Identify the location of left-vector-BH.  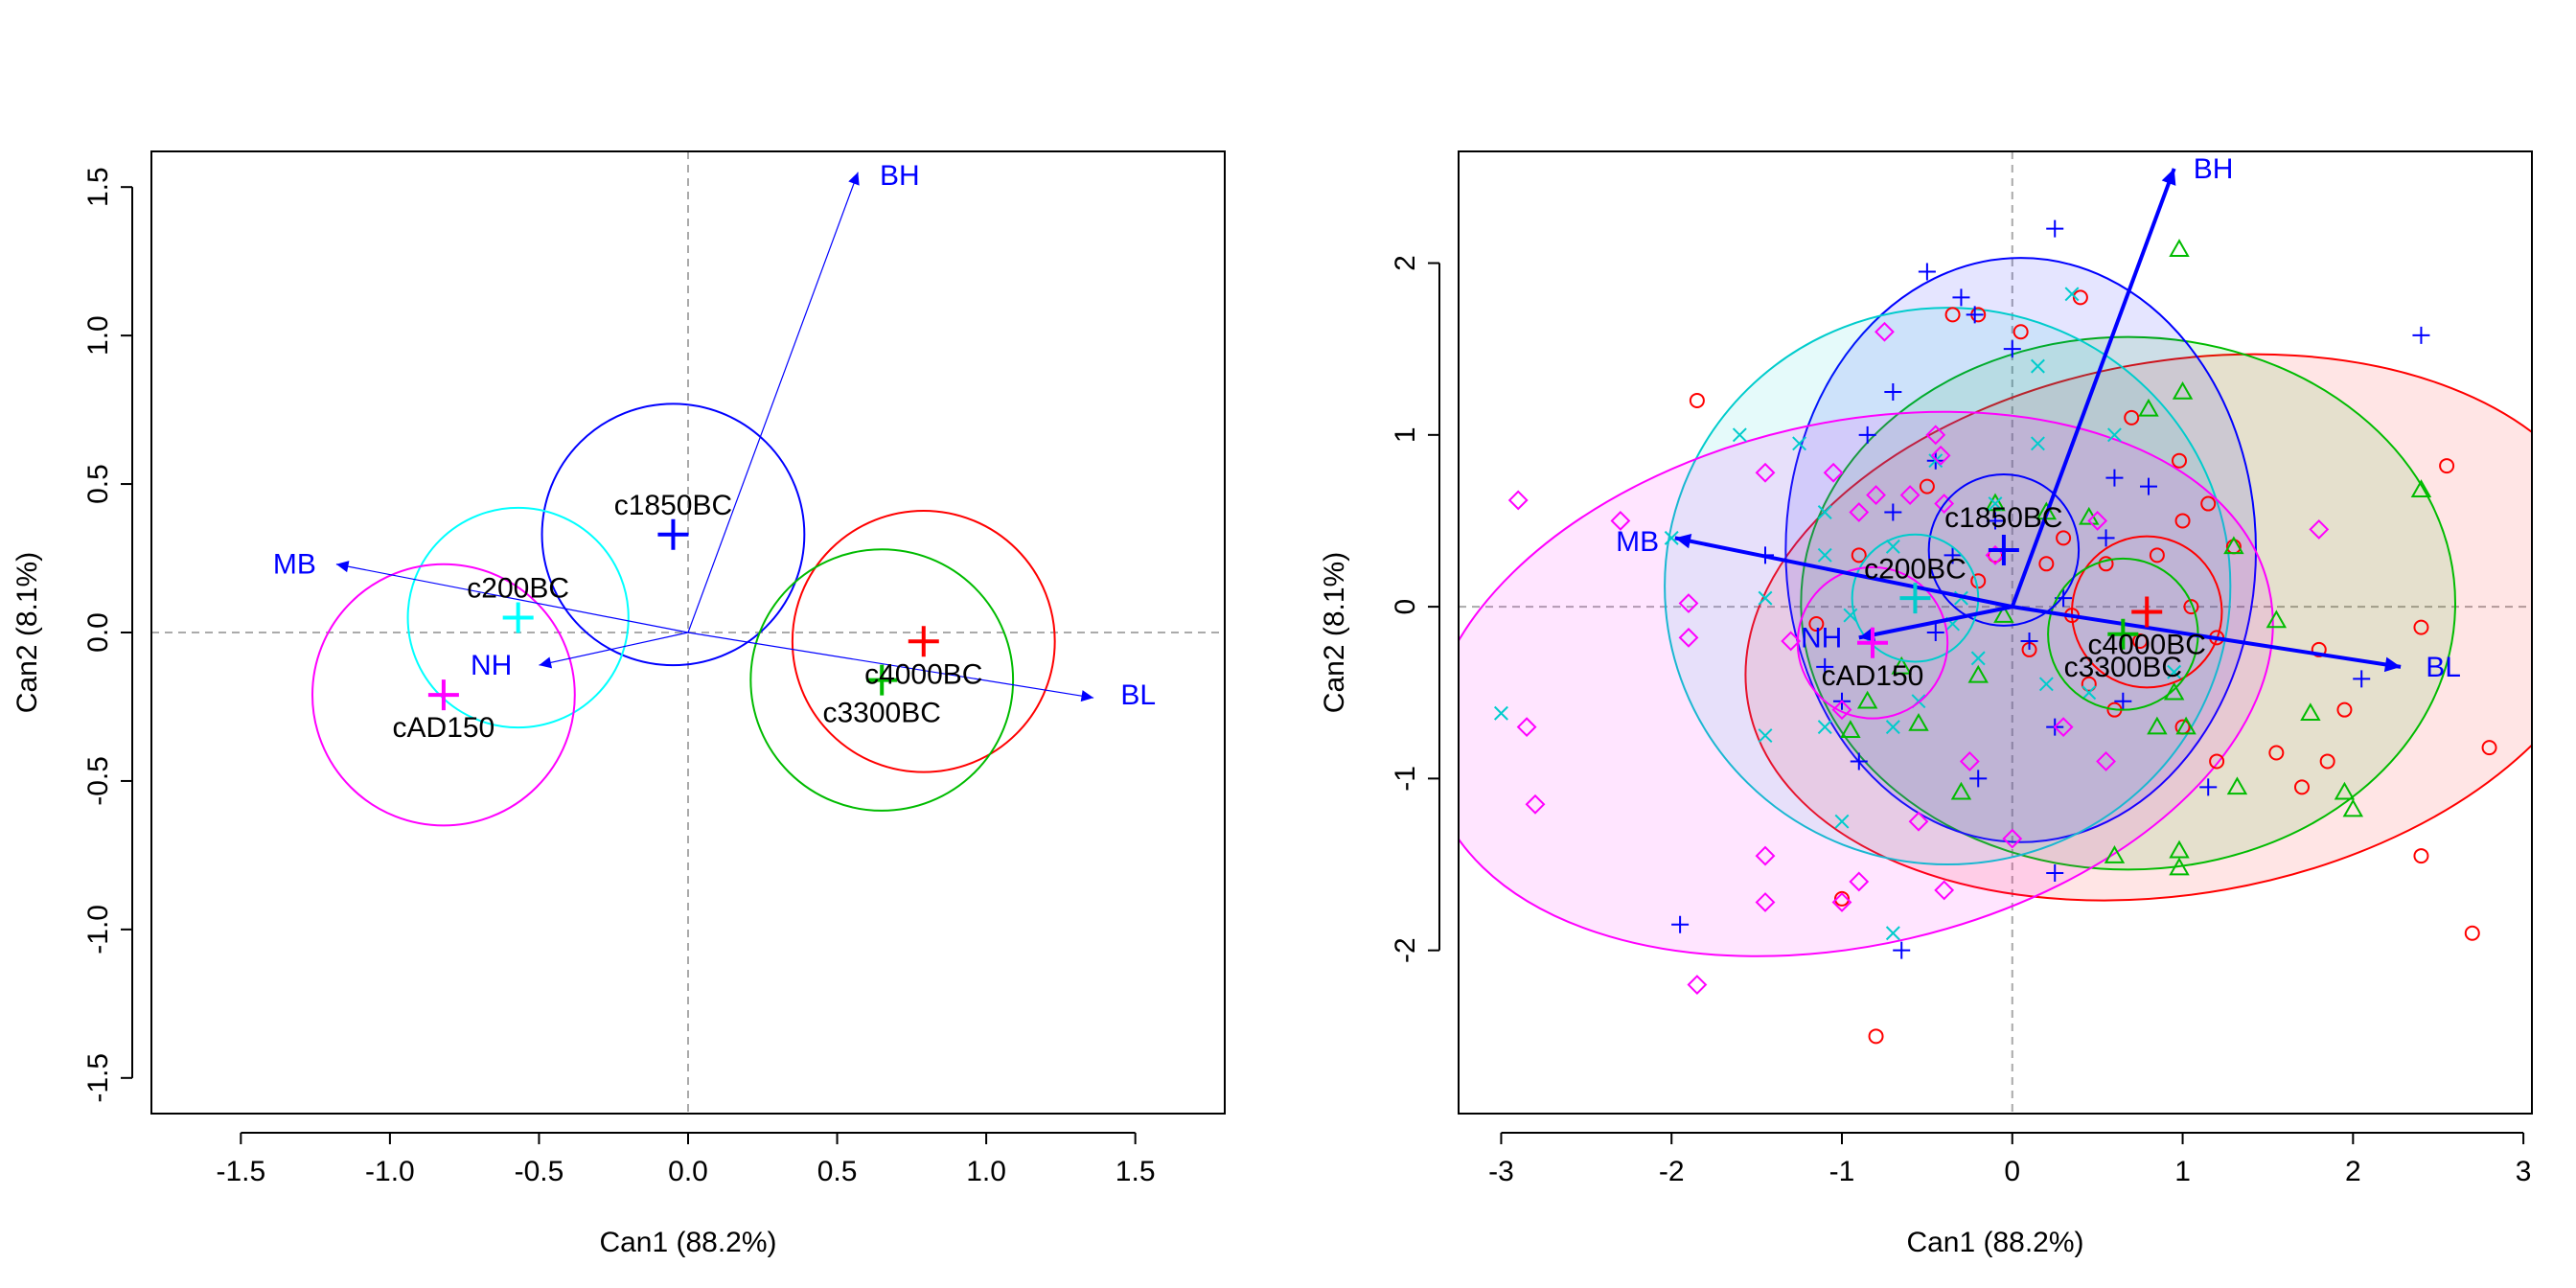
(773, 402).